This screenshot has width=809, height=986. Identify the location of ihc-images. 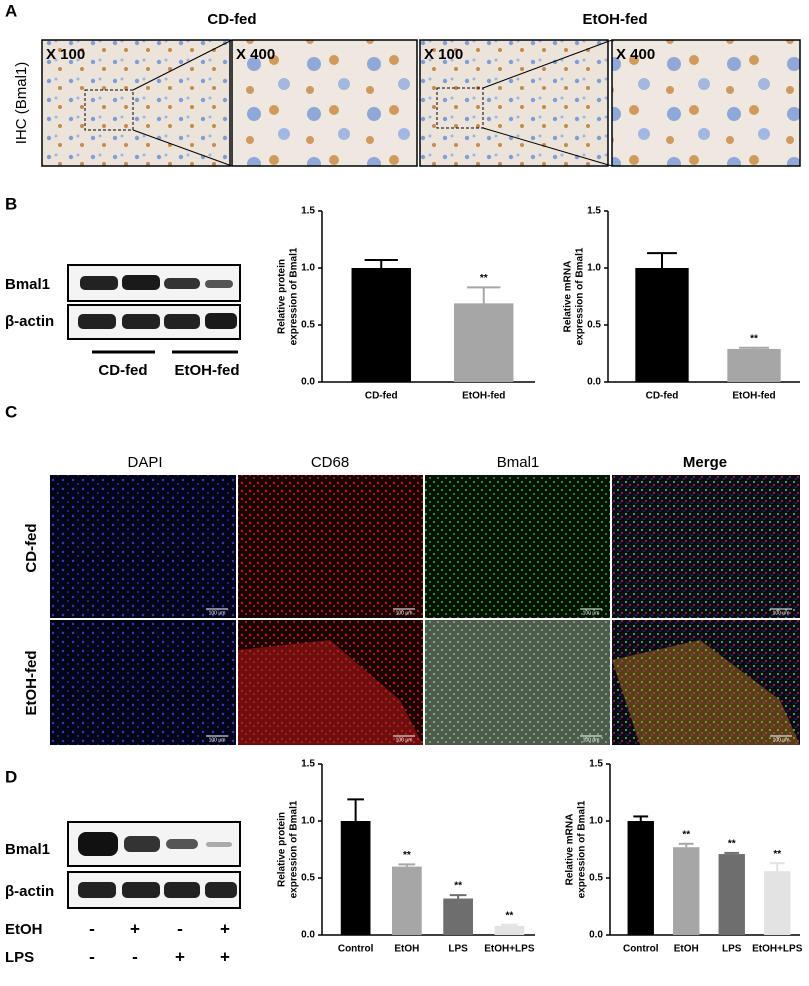
(421, 103).